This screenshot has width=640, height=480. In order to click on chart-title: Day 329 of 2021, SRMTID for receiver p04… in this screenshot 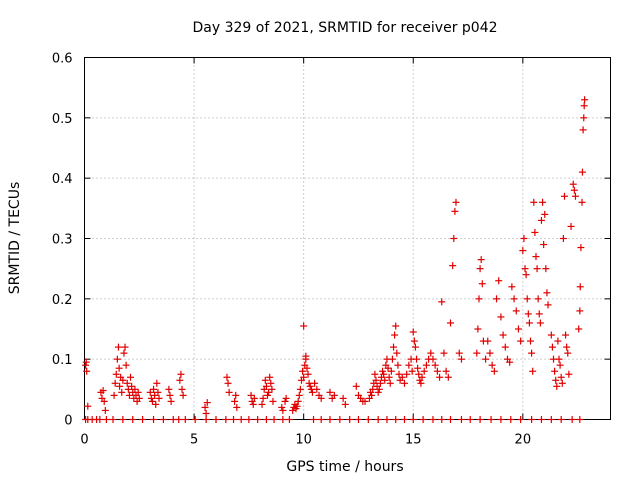, I will do `click(344, 28)`.